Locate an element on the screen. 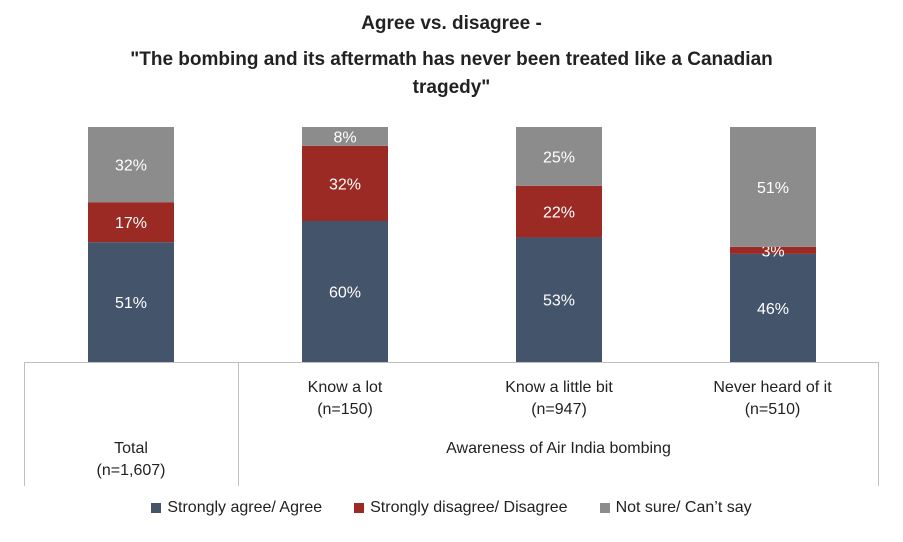 This screenshot has width=903, height=542. legend-item-disagree: Strongly disagree/ Disagree is located at coordinates (461, 508).